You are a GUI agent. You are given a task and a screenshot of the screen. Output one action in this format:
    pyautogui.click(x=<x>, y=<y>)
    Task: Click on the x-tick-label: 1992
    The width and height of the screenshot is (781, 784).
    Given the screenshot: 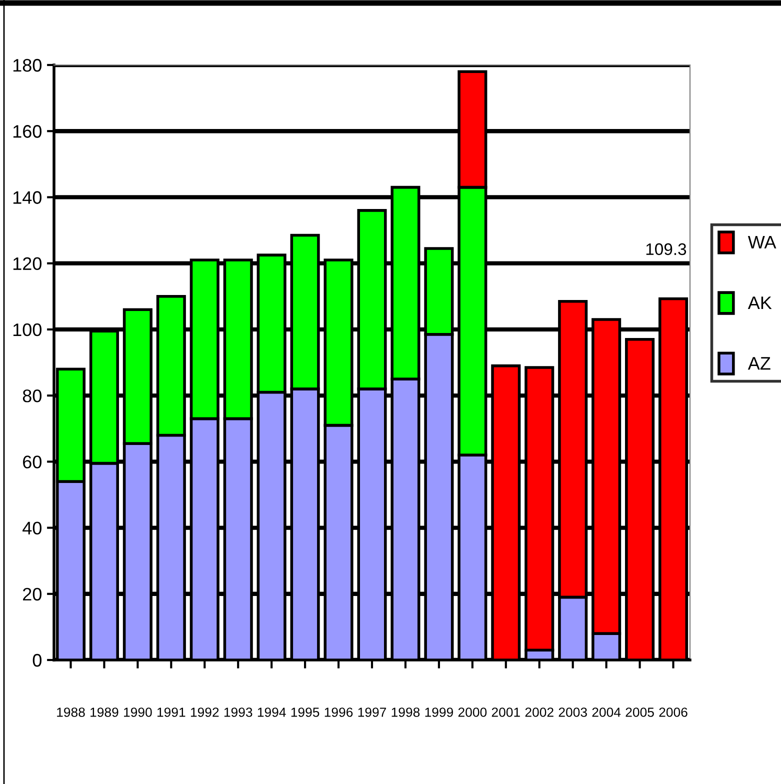 What is the action you would take?
    pyautogui.click(x=204, y=712)
    